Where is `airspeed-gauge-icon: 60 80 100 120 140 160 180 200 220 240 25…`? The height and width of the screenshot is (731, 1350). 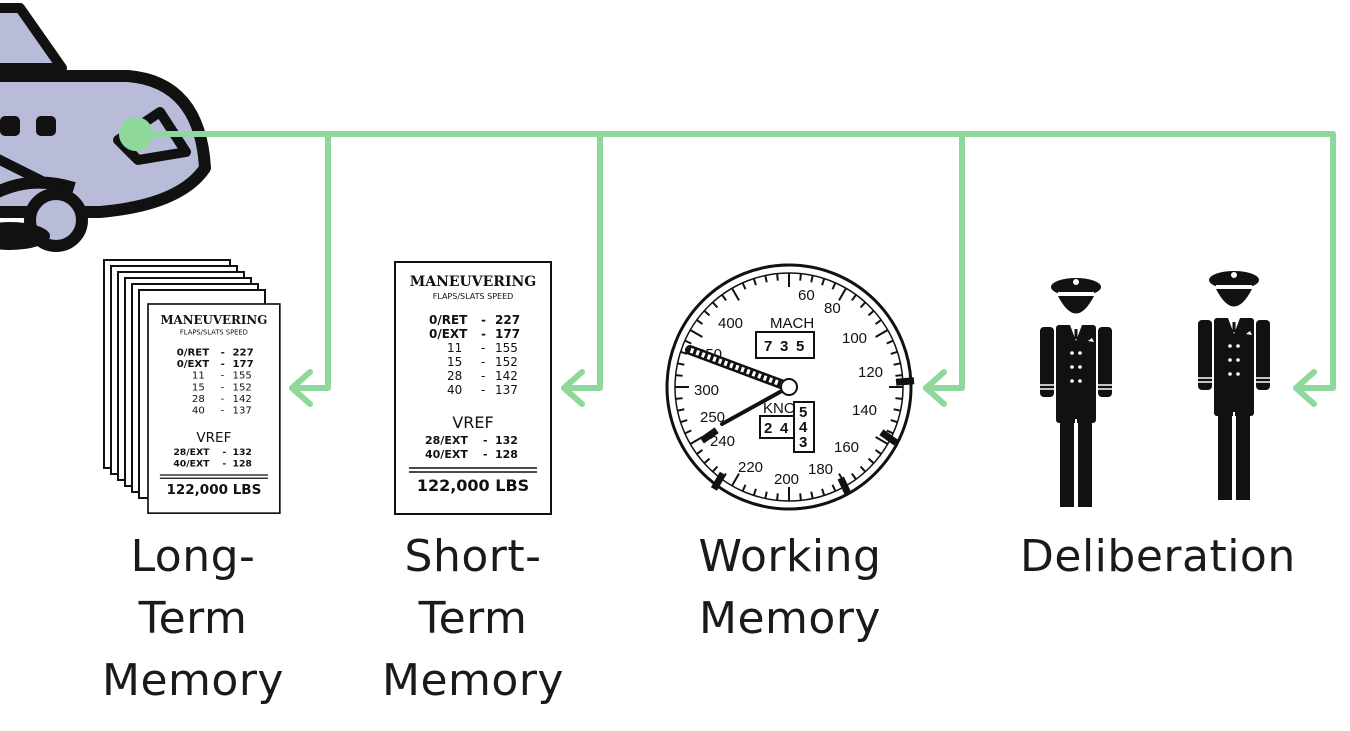 airspeed-gauge-icon: 60 80 100 120 140 160 180 200 220 240 25… is located at coordinates (790, 387).